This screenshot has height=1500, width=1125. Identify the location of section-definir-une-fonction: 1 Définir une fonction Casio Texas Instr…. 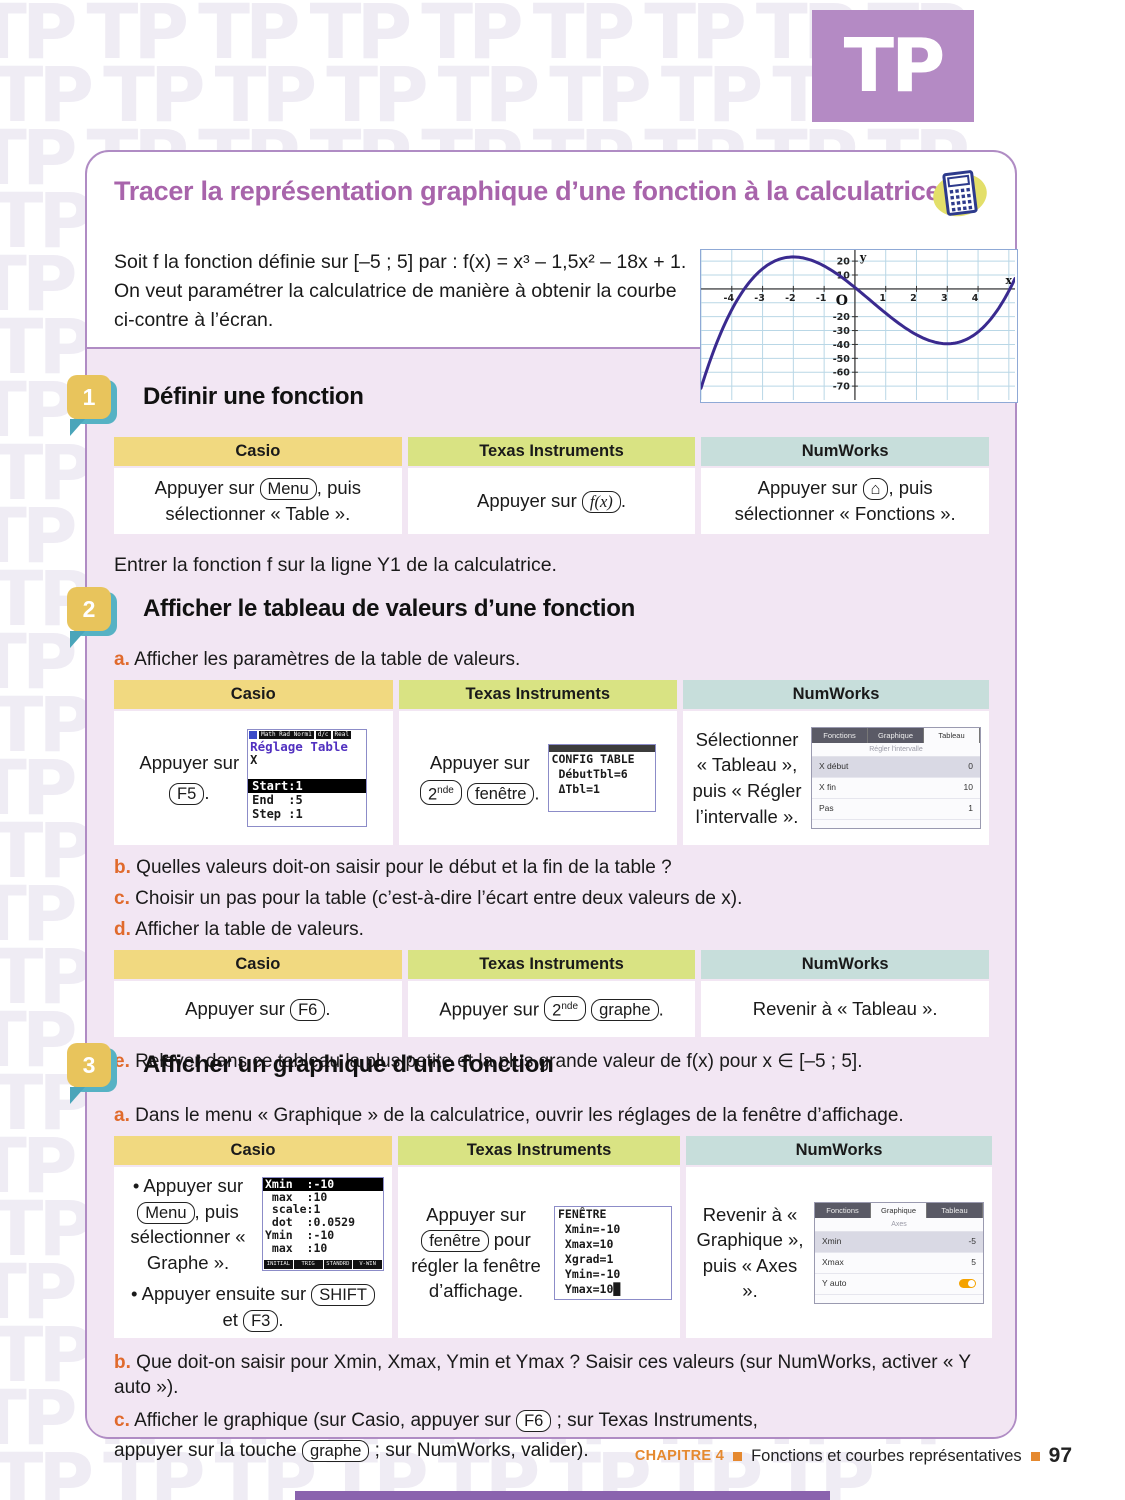
(541, 476).